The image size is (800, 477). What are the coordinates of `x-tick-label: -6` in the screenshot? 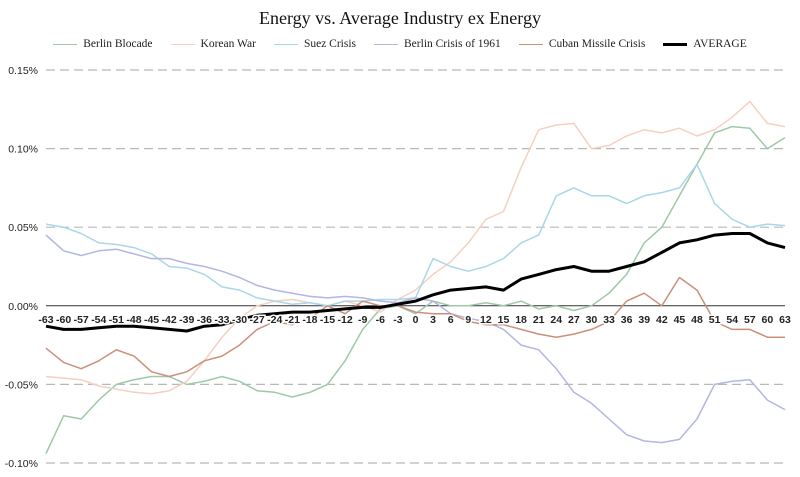 It's located at (380, 320).